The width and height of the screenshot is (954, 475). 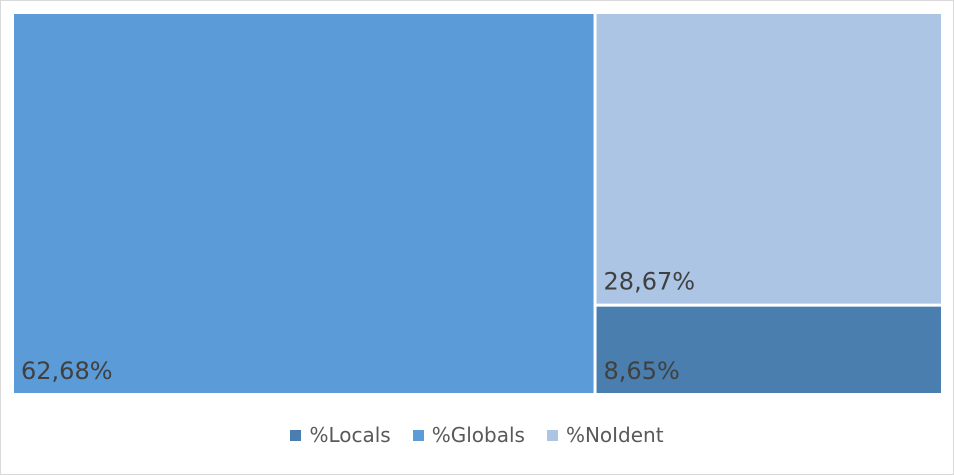 What do you see at coordinates (67, 371) in the screenshot?
I see `data-label-globals: 62,68%` at bounding box center [67, 371].